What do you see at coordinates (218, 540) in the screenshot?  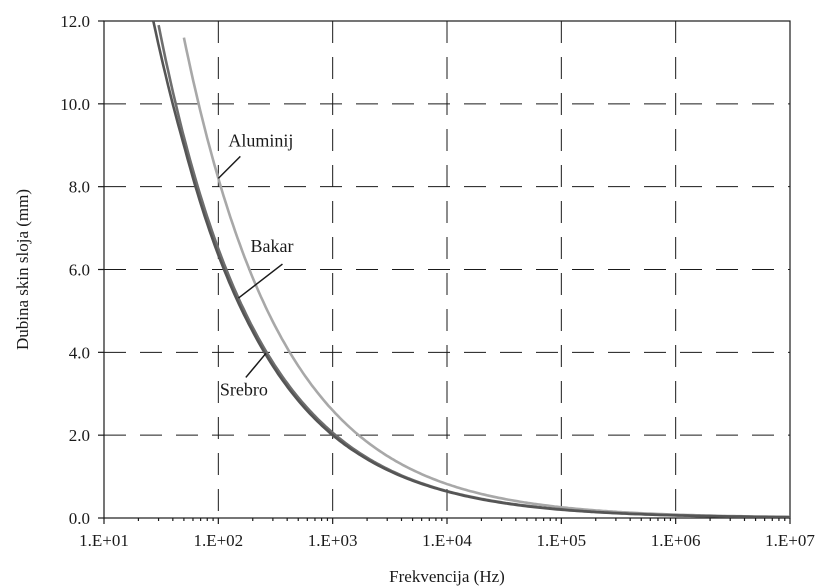 I see `x-tick-label: 1.E+02` at bounding box center [218, 540].